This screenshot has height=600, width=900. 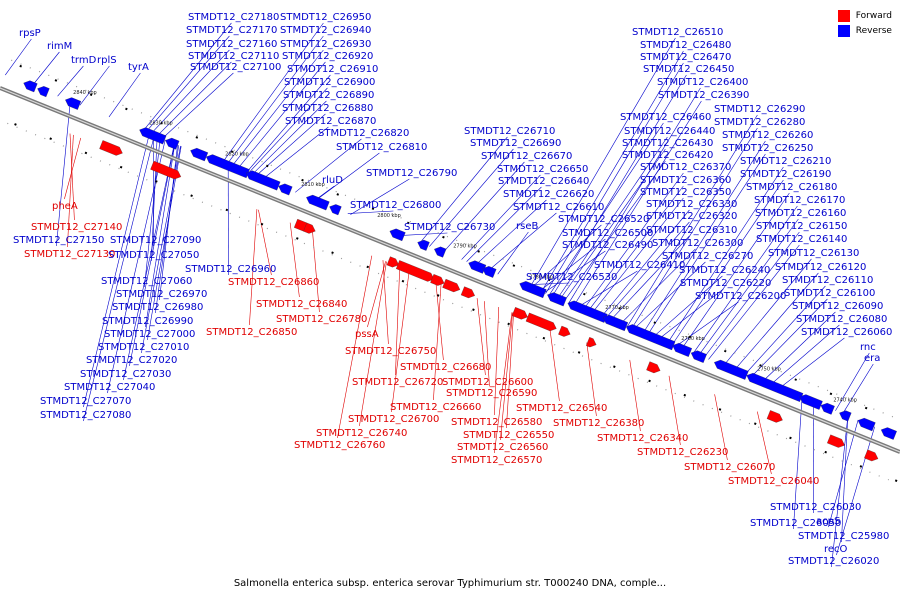 I want to click on gene-label: STMDT12_C26730, so click(x=449, y=227).